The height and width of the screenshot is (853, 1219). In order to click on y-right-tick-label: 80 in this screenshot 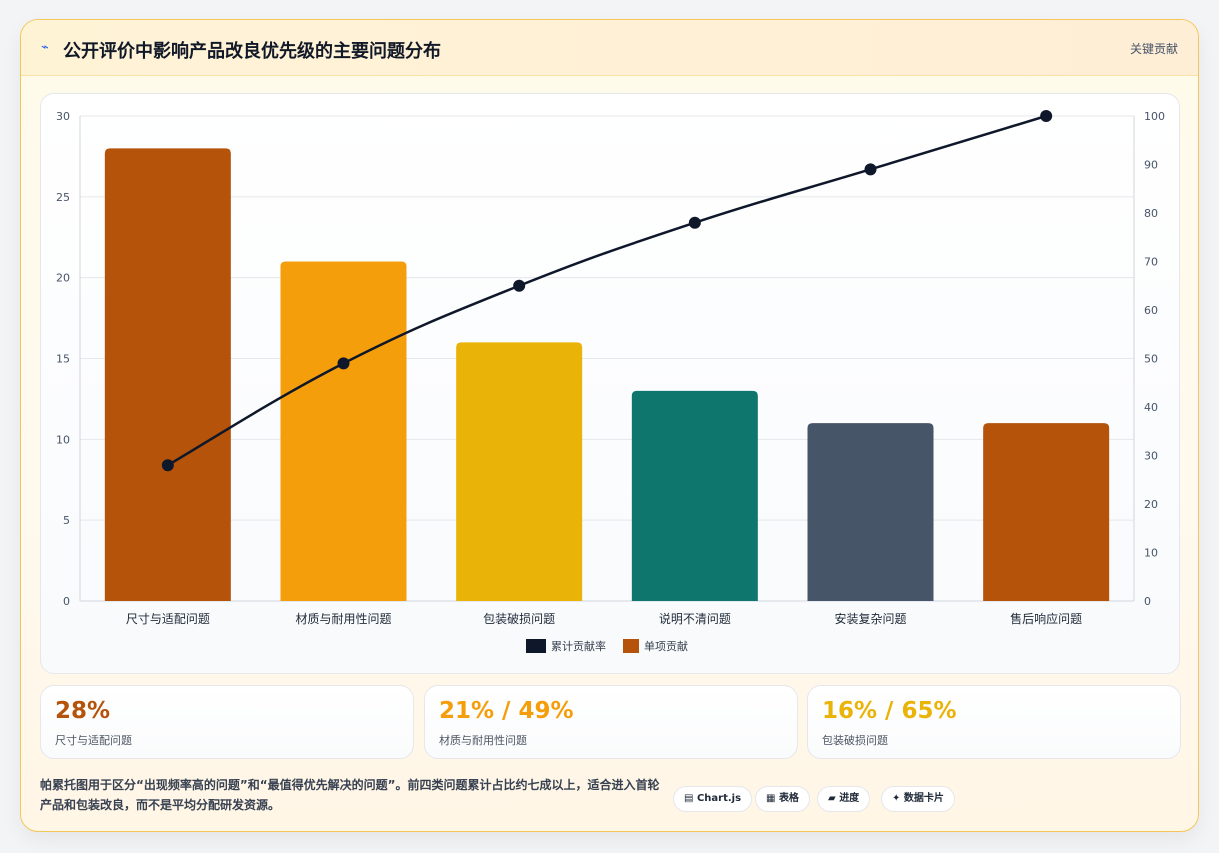, I will do `click(1151, 213)`.